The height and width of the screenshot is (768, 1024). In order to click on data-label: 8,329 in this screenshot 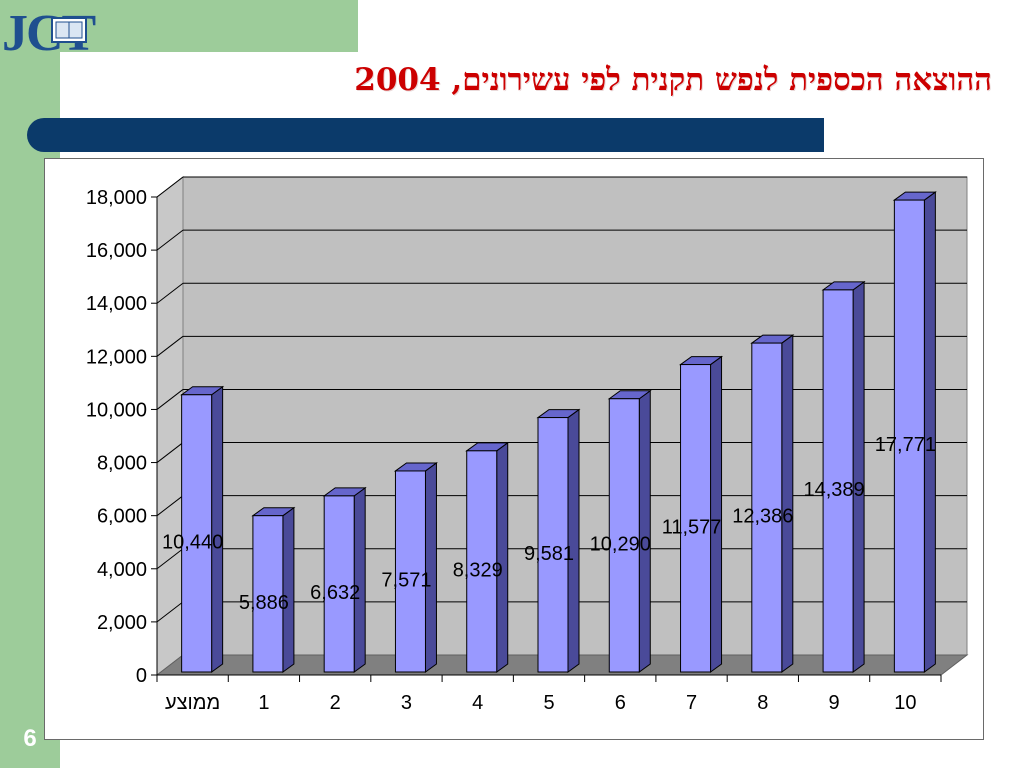, I will do `click(478, 570)`.